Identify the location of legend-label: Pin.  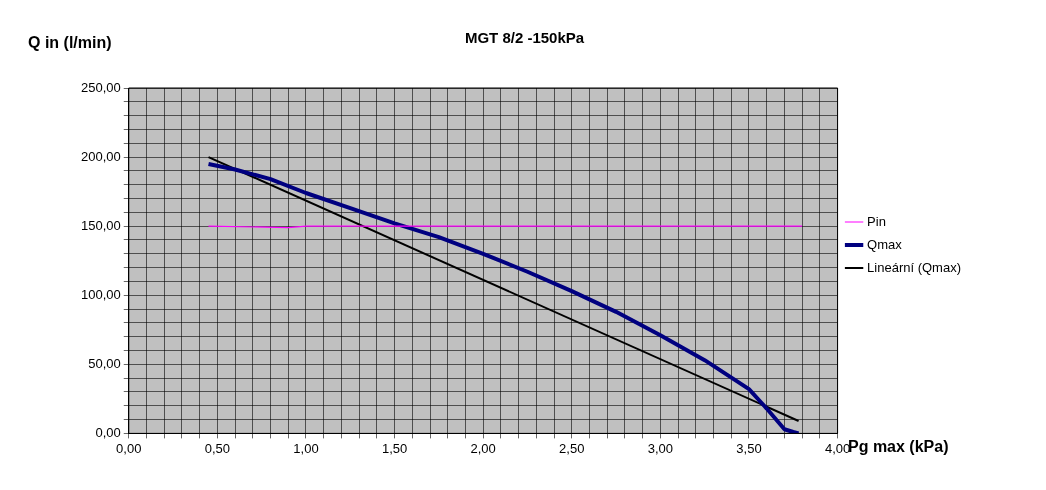
(876, 221).